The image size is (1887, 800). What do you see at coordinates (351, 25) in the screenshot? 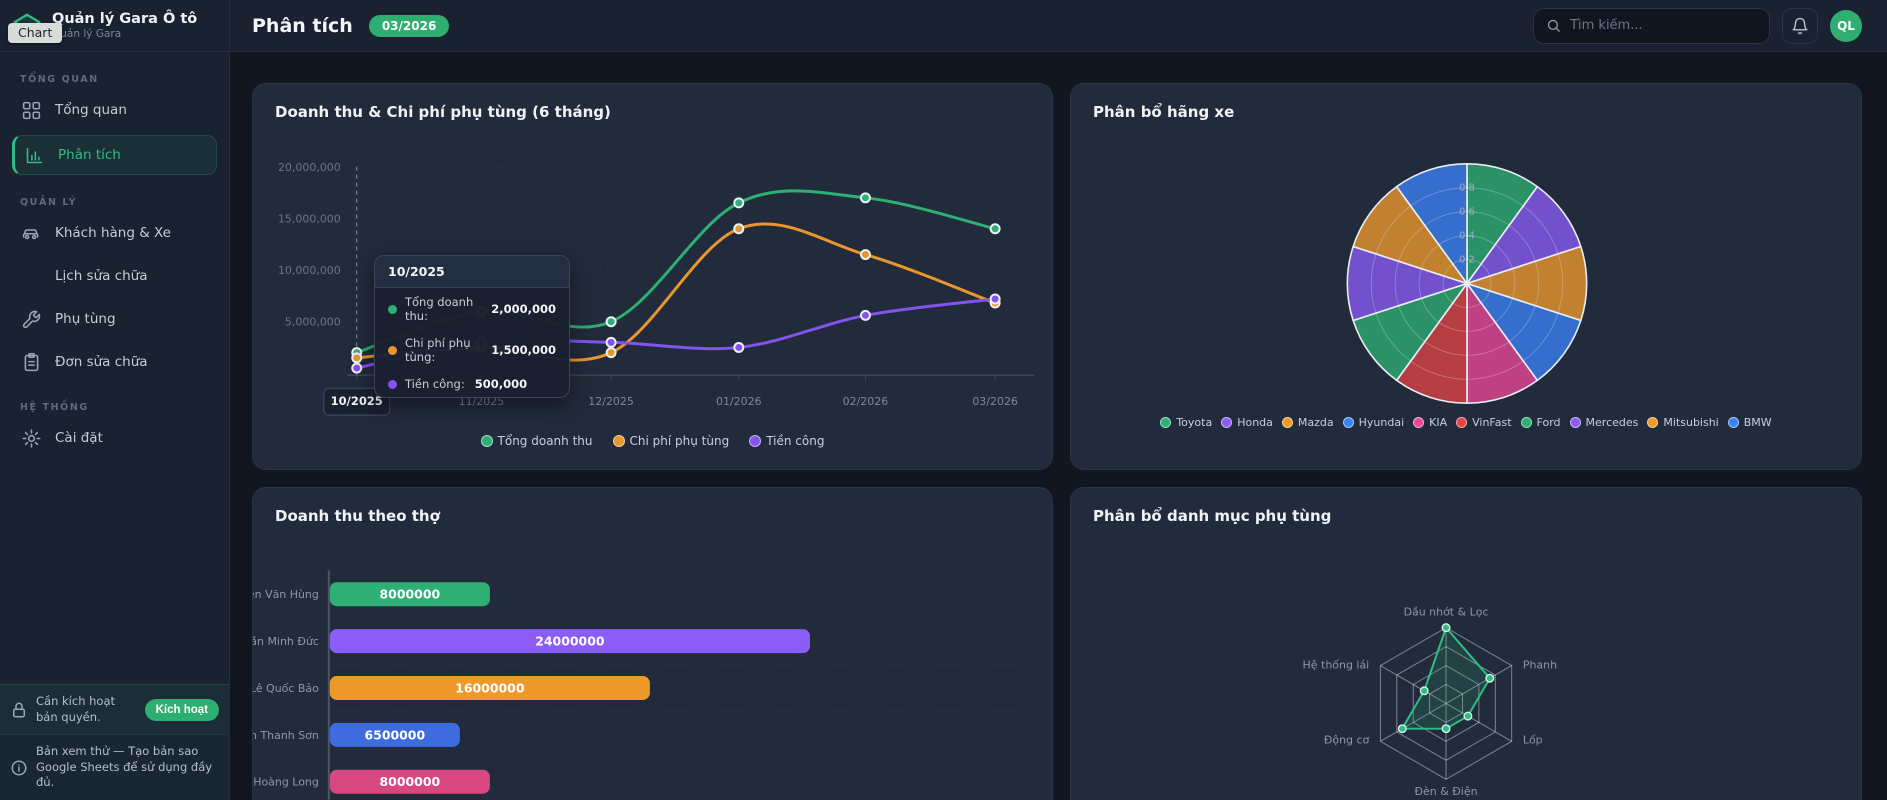
I see `topbar-left: Phân tích 03/2026` at bounding box center [351, 25].